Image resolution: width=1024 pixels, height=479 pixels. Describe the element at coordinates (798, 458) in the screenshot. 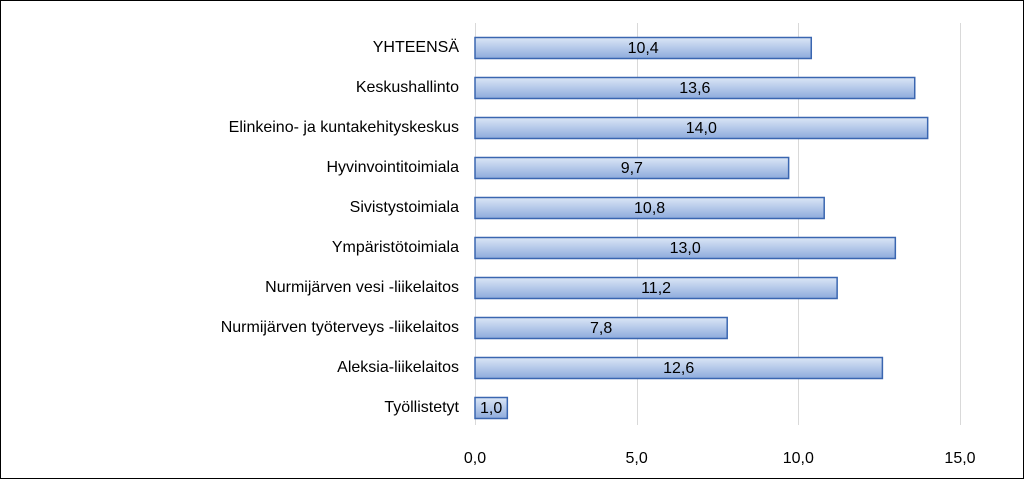

I see `x-tick-label: 10,0` at that location.